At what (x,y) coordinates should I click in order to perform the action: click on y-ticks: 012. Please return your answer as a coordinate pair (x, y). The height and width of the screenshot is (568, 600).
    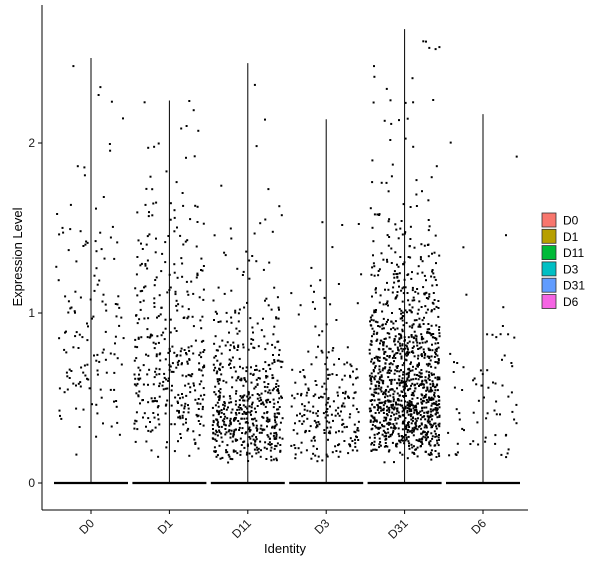
    Looking at the image, I should click on (35, 313).